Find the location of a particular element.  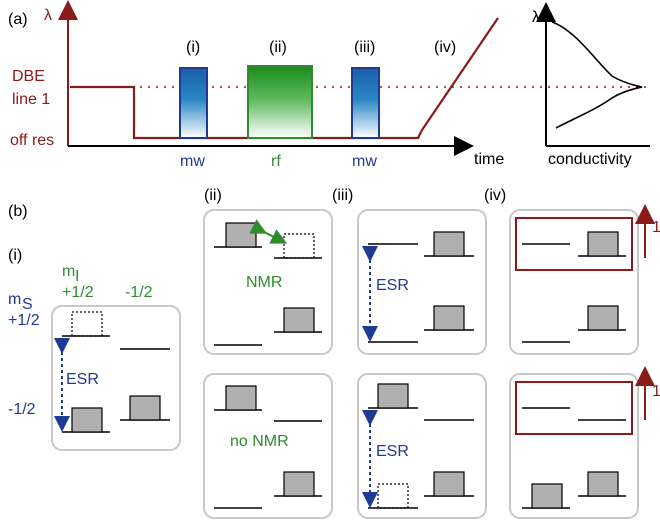

col-ii-label: (ii) is located at coordinates (213, 195).